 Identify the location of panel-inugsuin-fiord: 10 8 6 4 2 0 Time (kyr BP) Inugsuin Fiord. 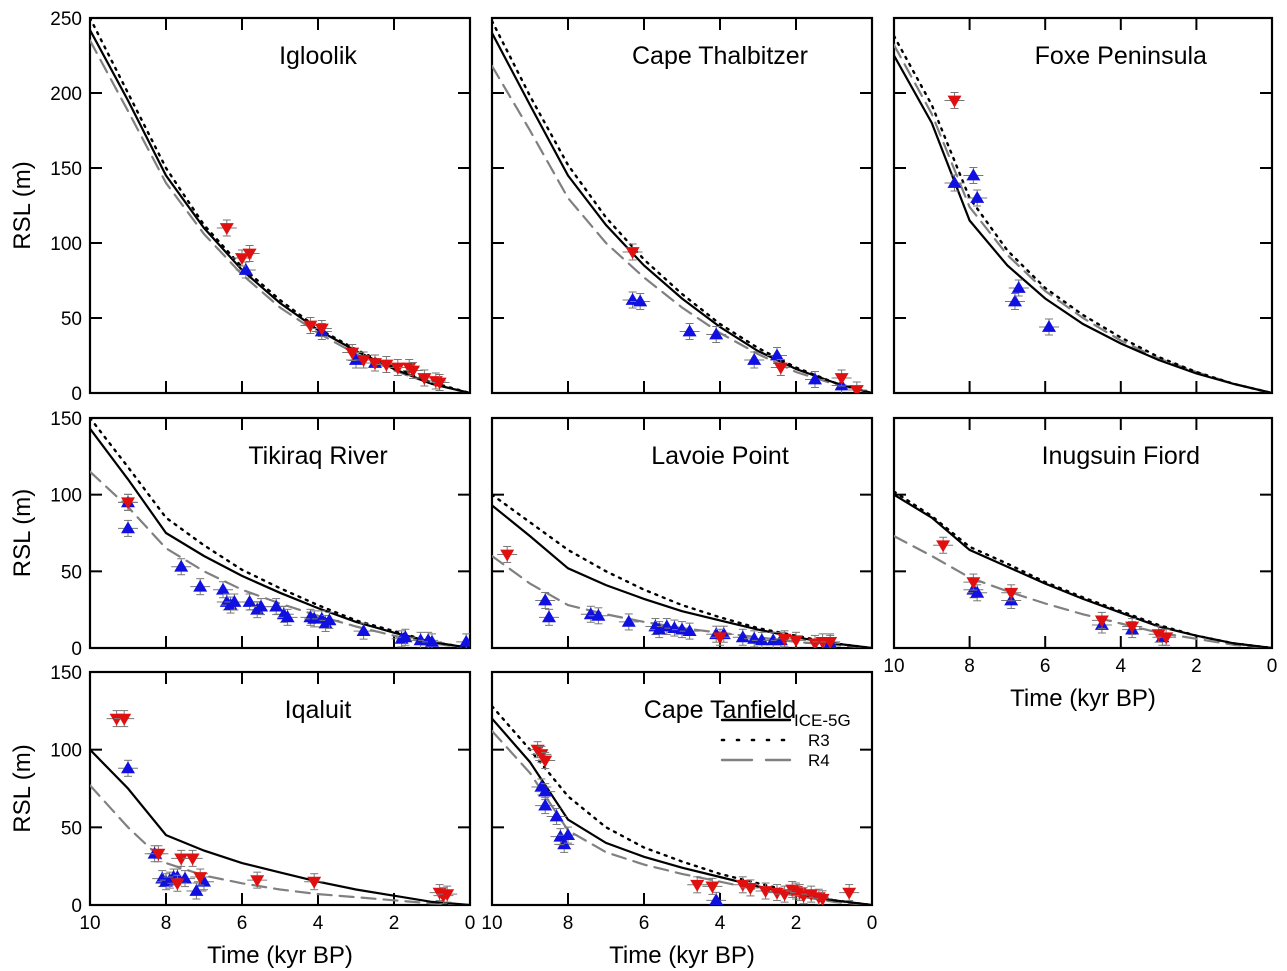
(1080, 564).